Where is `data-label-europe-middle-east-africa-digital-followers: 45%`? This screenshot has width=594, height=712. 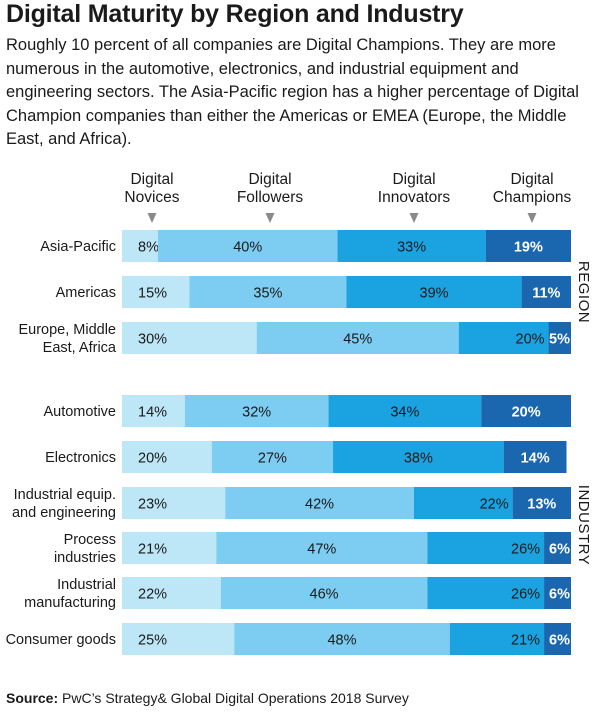 data-label-europe-middle-east-africa-digital-followers: 45% is located at coordinates (357, 340).